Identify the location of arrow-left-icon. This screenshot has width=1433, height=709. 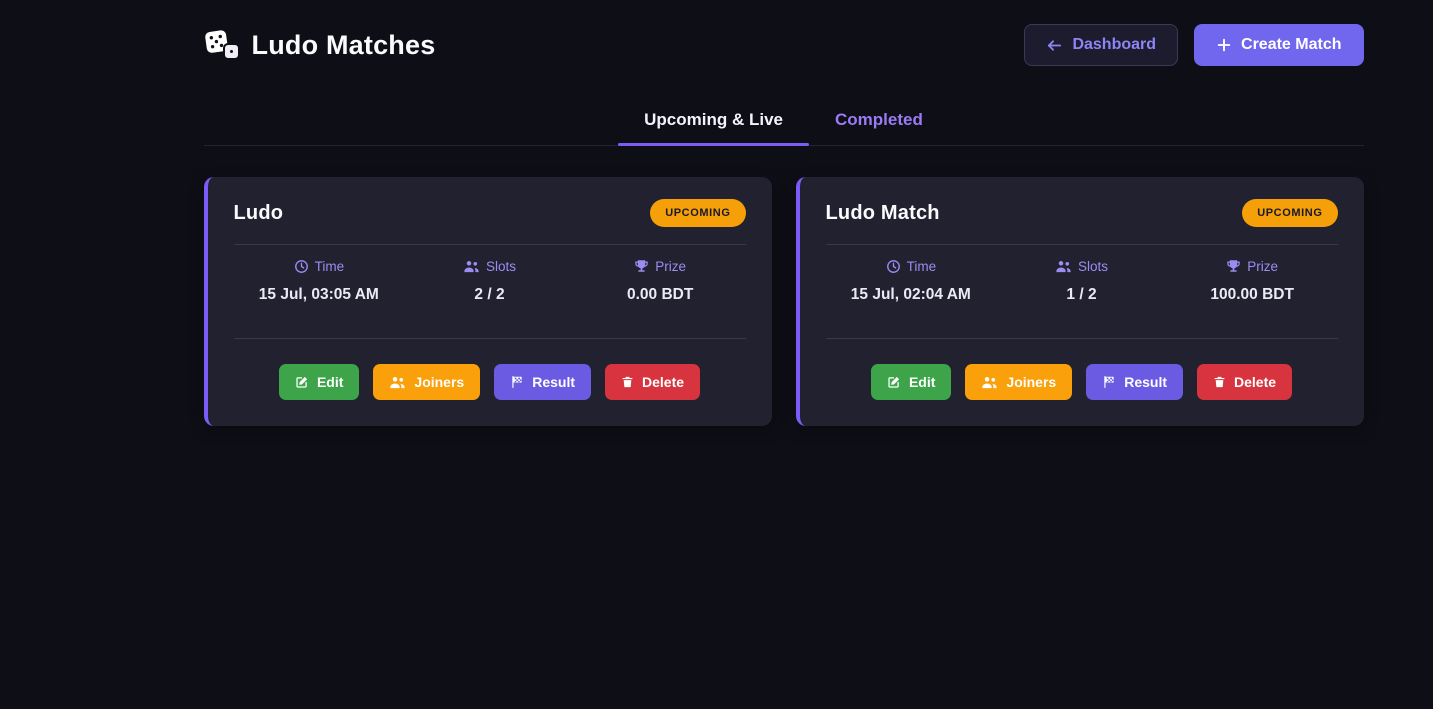
(1054, 45).